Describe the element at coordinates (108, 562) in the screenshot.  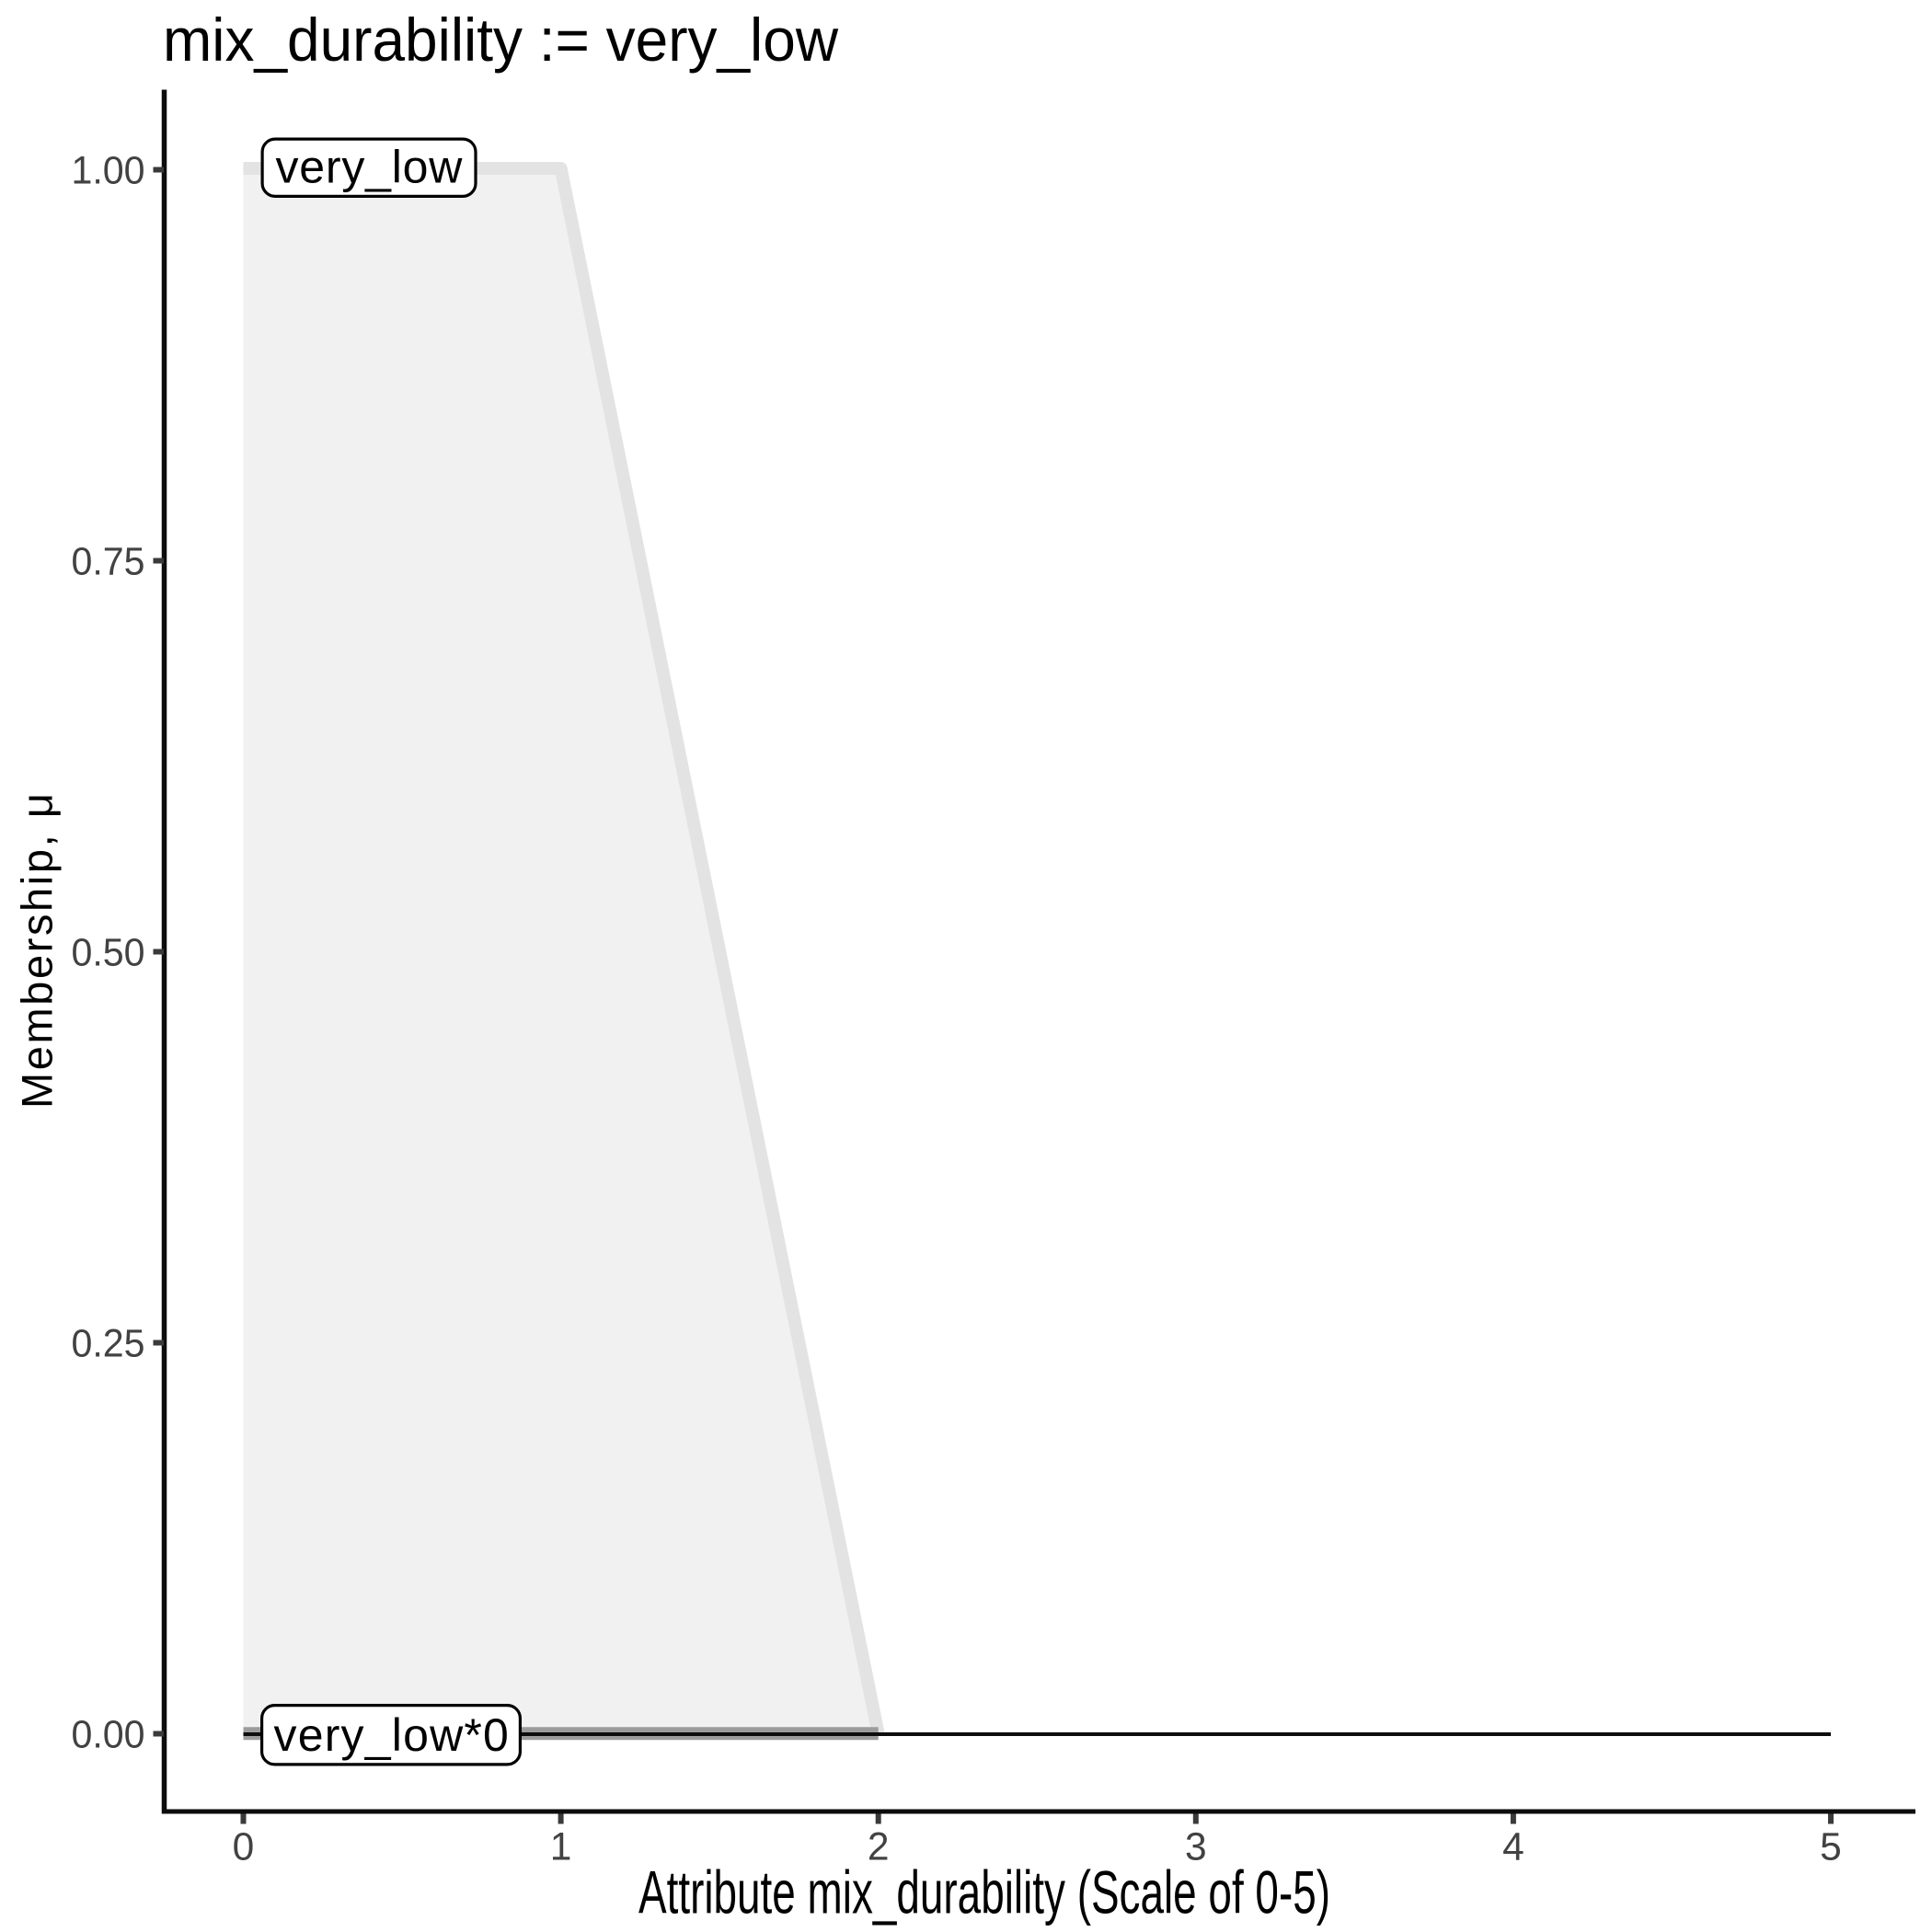
I see `svg-text: 0.75` at that location.